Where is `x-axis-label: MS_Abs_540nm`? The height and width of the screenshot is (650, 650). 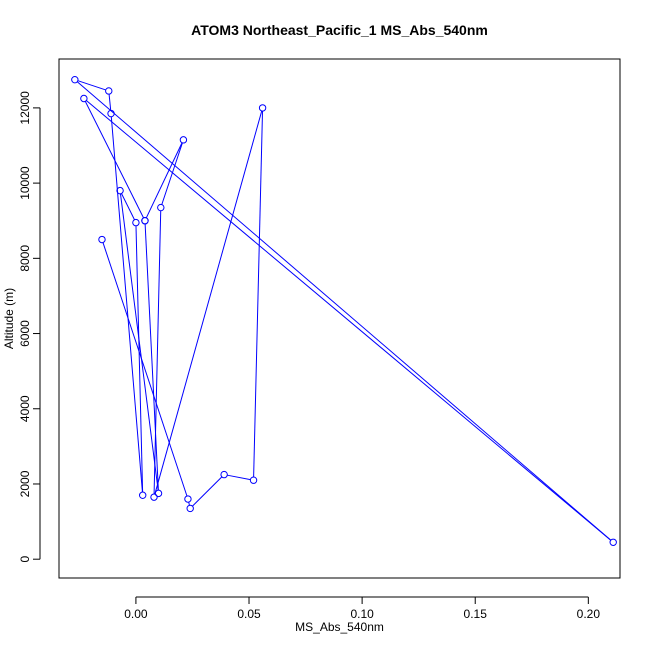
x-axis-label: MS_Abs_540nm is located at coordinates (339, 627).